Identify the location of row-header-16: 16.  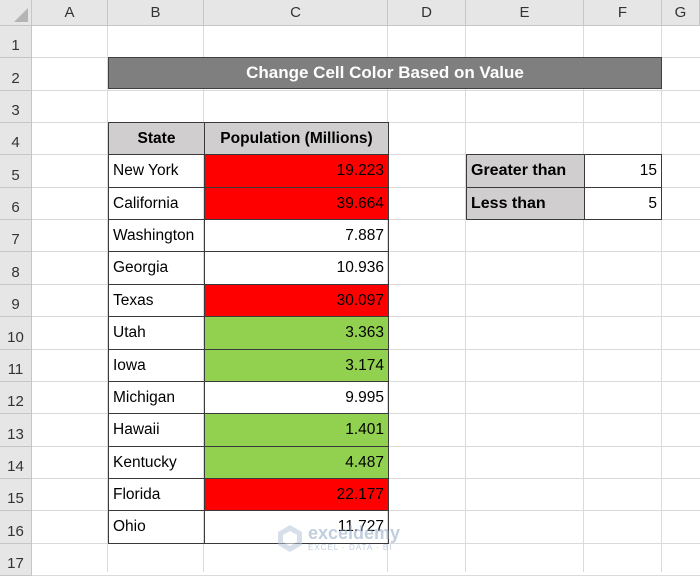
(16, 527).